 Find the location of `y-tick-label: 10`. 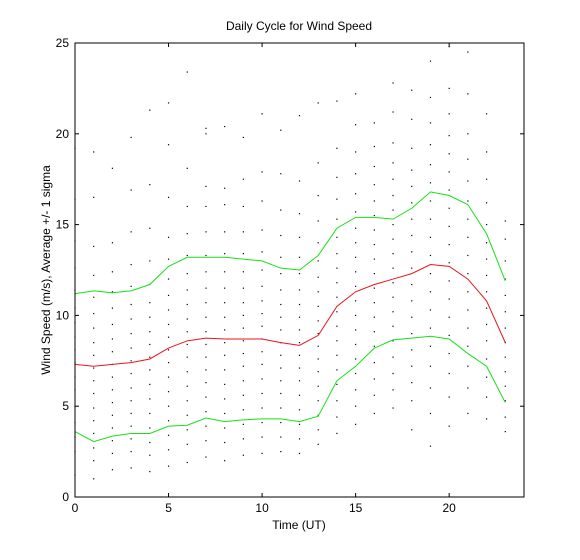

y-tick-label: 10 is located at coordinates (63, 315).